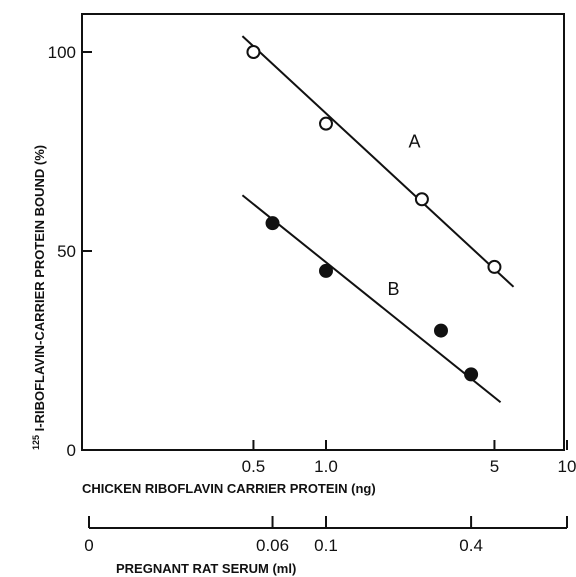 Image resolution: width=576 pixels, height=577 pixels. What do you see at coordinates (36, 442) in the screenshot?
I see `y-axis-label-superscript: 125` at bounding box center [36, 442].